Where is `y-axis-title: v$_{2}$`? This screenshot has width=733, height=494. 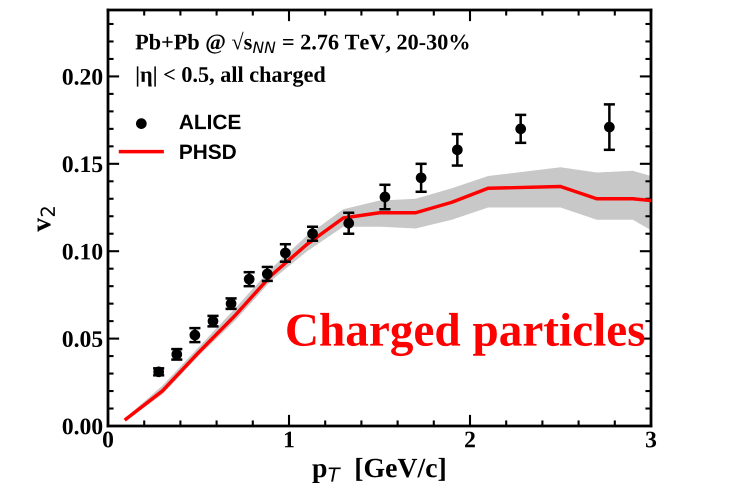
y-axis-title: v$_{2}$ is located at coordinates (46, 219).